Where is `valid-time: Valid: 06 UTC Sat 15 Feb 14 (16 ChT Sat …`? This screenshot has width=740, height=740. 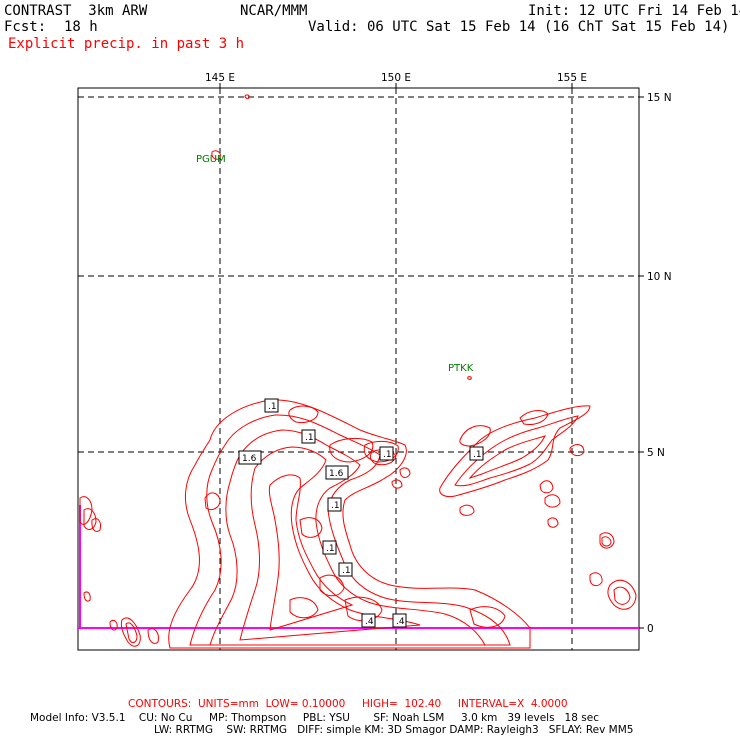
valid-time: Valid: 06 UTC Sat 15 Feb 14 (16 ChT Sat … is located at coordinates (519, 27).